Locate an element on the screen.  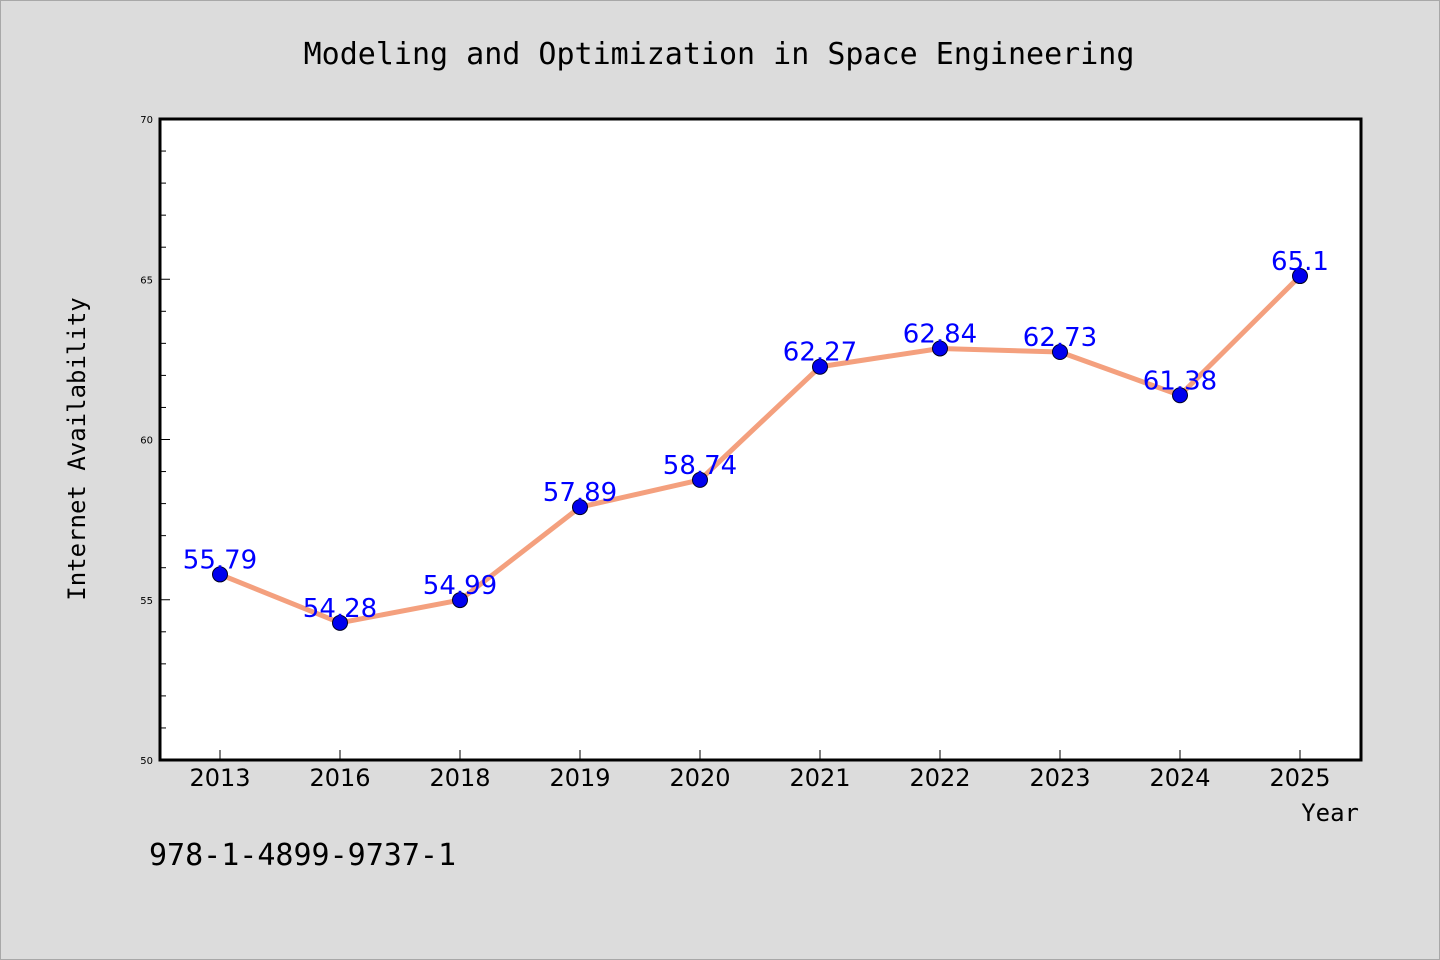
y-tick-label: 70 is located at coordinates (146, 120).